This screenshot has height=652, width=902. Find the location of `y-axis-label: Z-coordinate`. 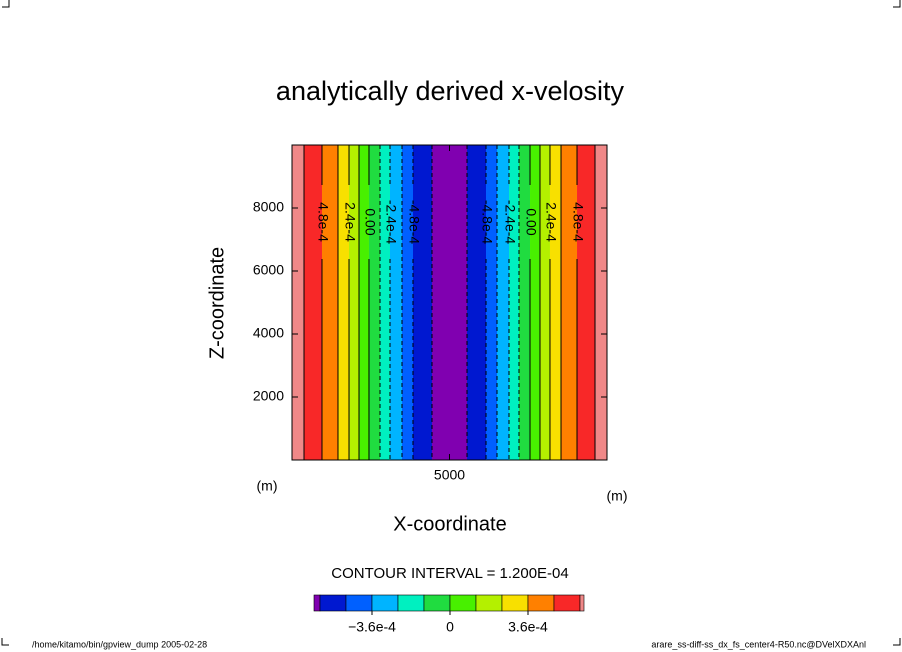

y-axis-label: Z-coordinate is located at coordinates (217, 303).